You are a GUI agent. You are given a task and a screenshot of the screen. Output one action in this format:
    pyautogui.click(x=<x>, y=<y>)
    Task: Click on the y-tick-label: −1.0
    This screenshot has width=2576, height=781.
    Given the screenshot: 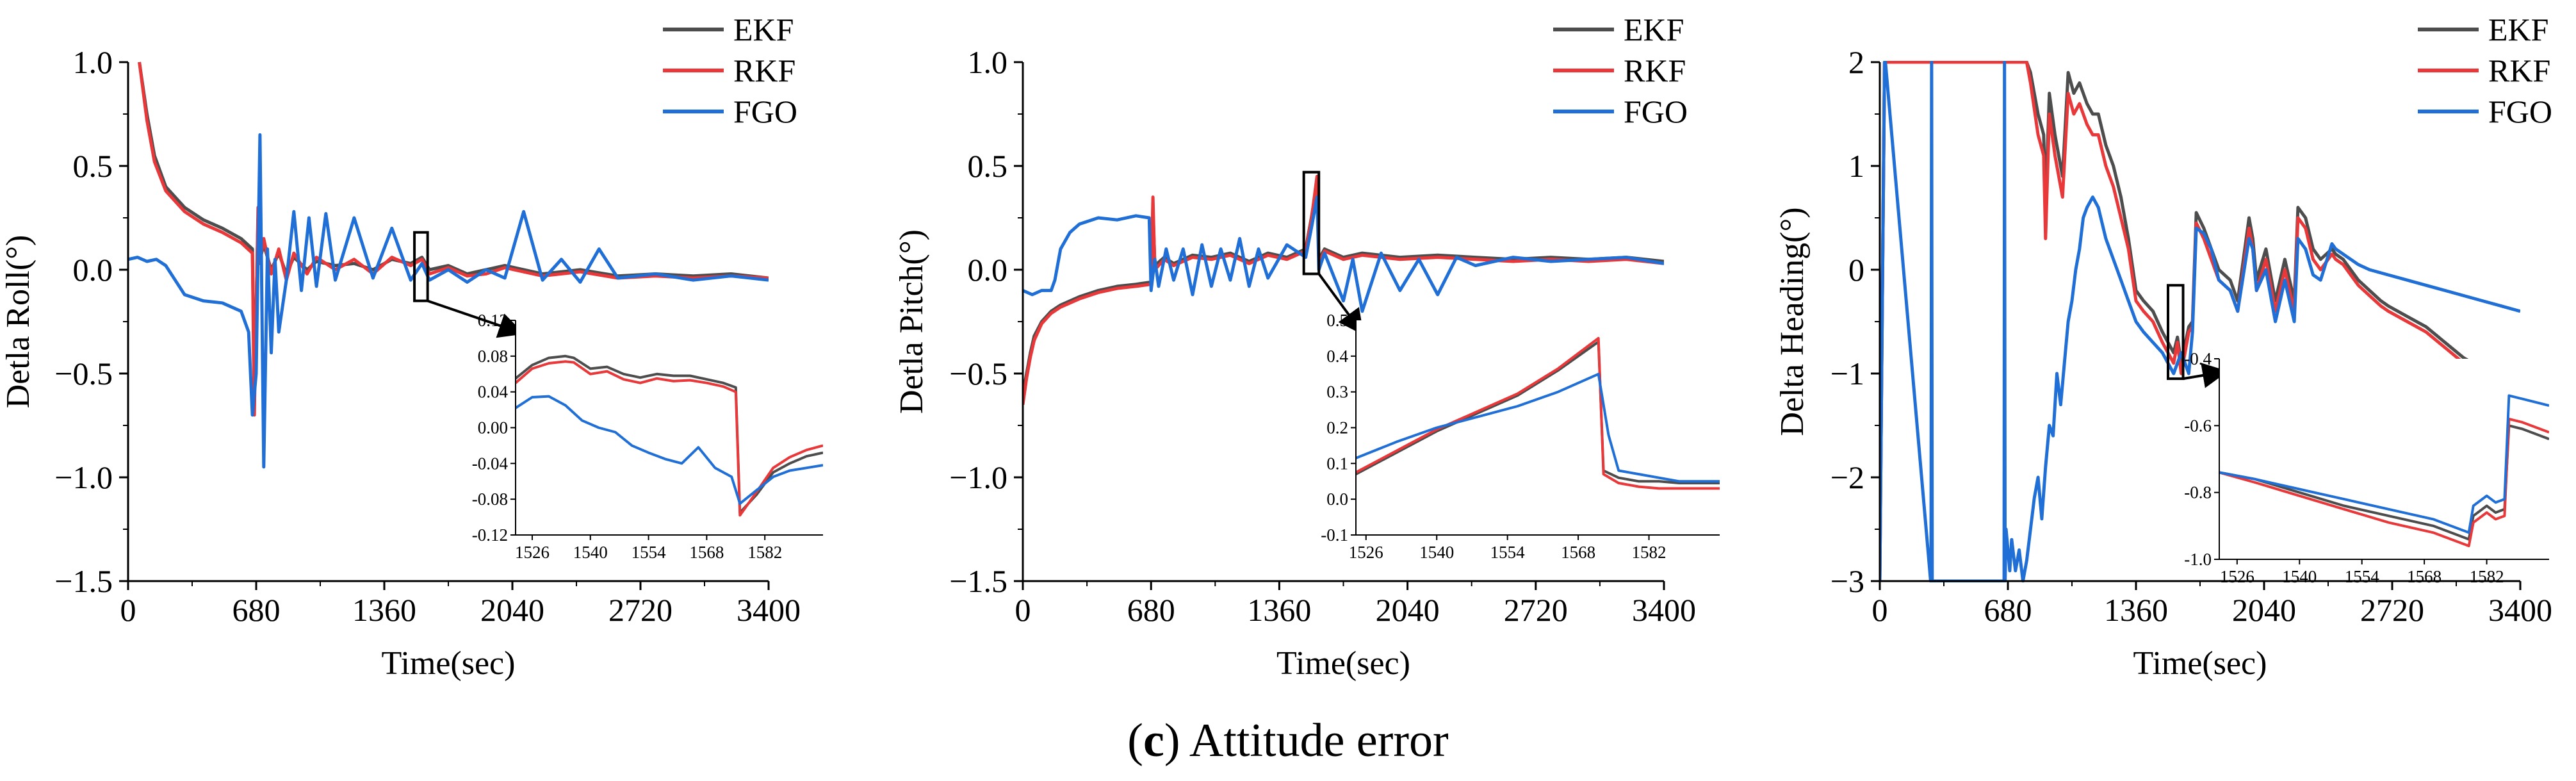 What is the action you would take?
    pyautogui.click(x=978, y=477)
    